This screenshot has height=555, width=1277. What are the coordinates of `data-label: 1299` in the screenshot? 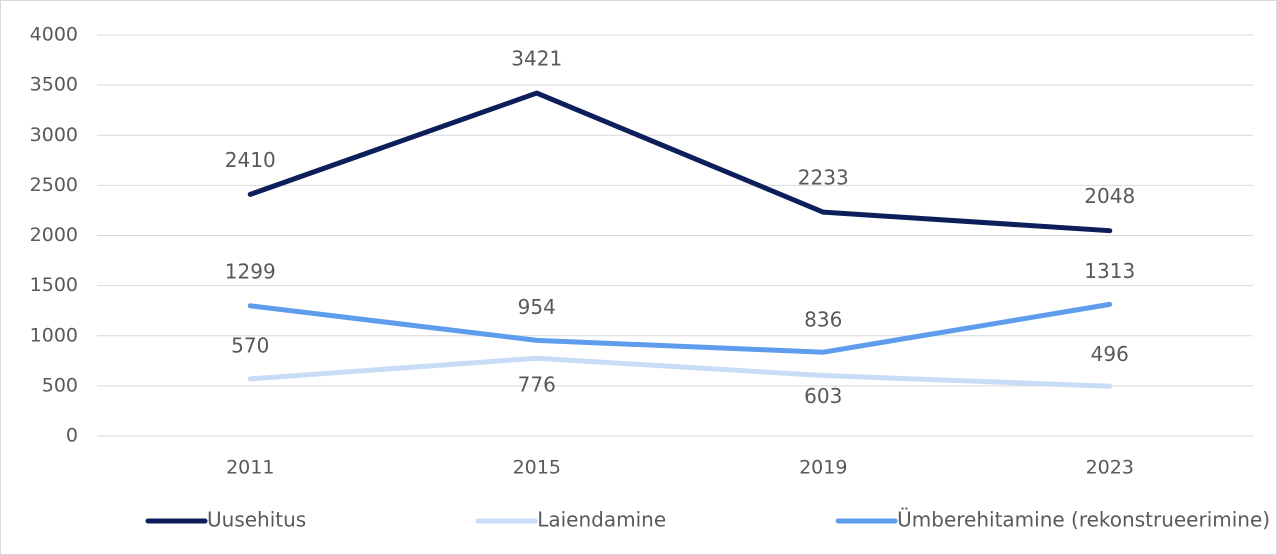 It's located at (250, 271).